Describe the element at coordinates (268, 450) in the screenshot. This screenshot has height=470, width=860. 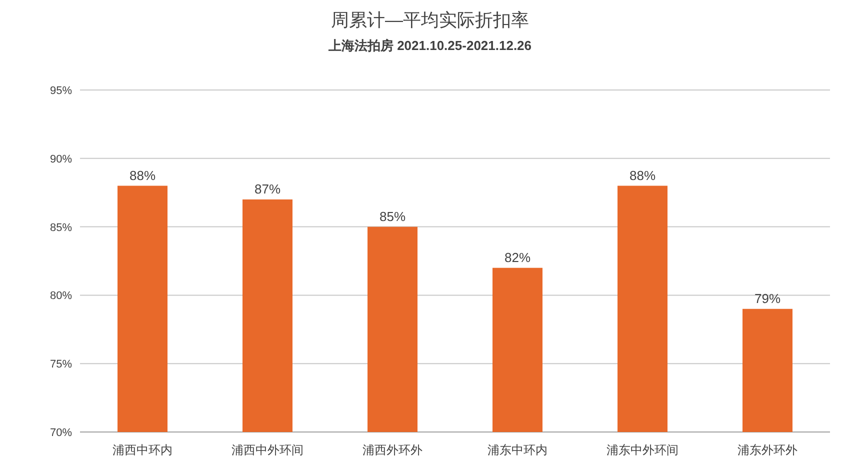
I see `x-tick-label: 浦西中外环间` at that location.